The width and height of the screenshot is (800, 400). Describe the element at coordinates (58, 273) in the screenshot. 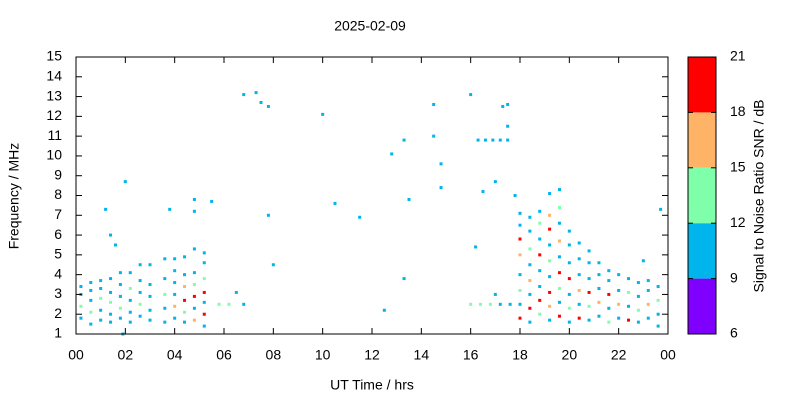

I see `y-tick-label: 4` at that location.